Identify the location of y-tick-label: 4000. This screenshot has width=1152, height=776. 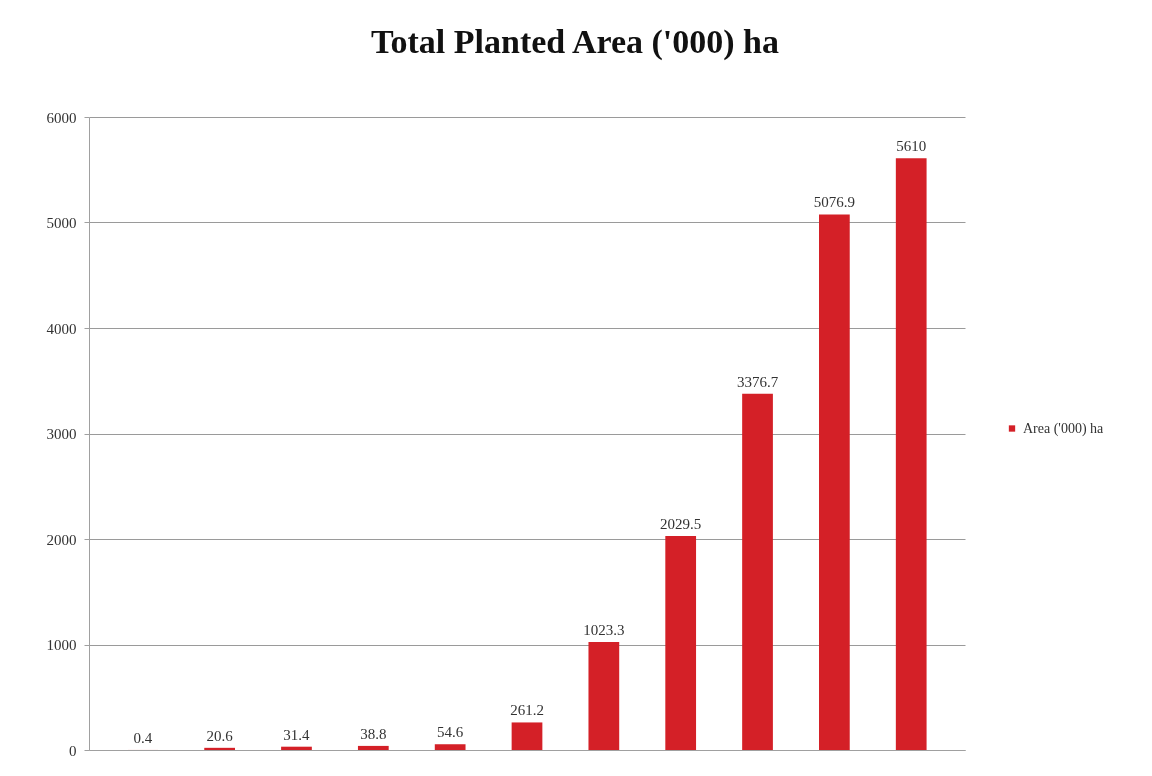
(61, 328).